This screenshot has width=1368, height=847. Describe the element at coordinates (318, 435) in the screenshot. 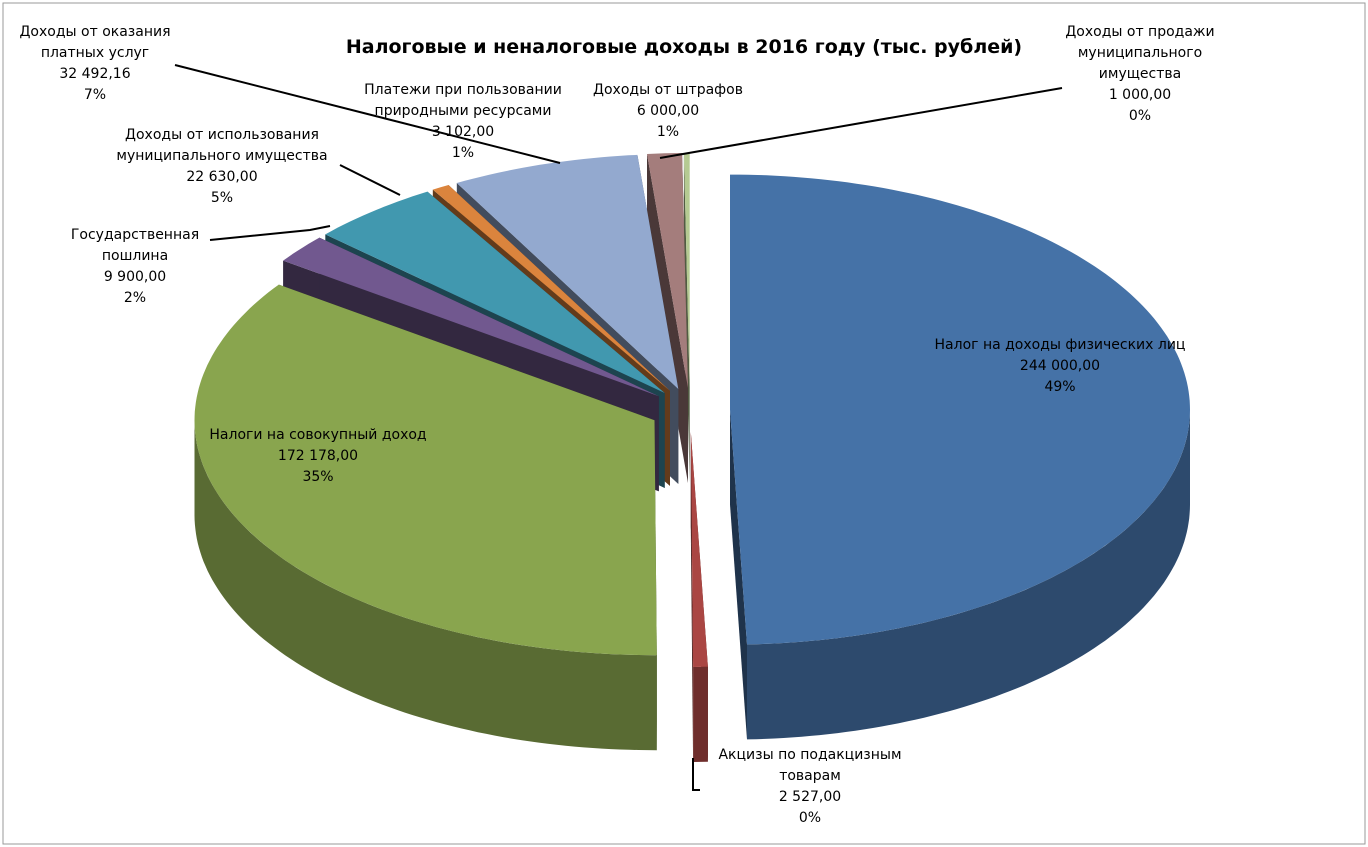

I see `category-label: Налоги на совокупный доход` at that location.